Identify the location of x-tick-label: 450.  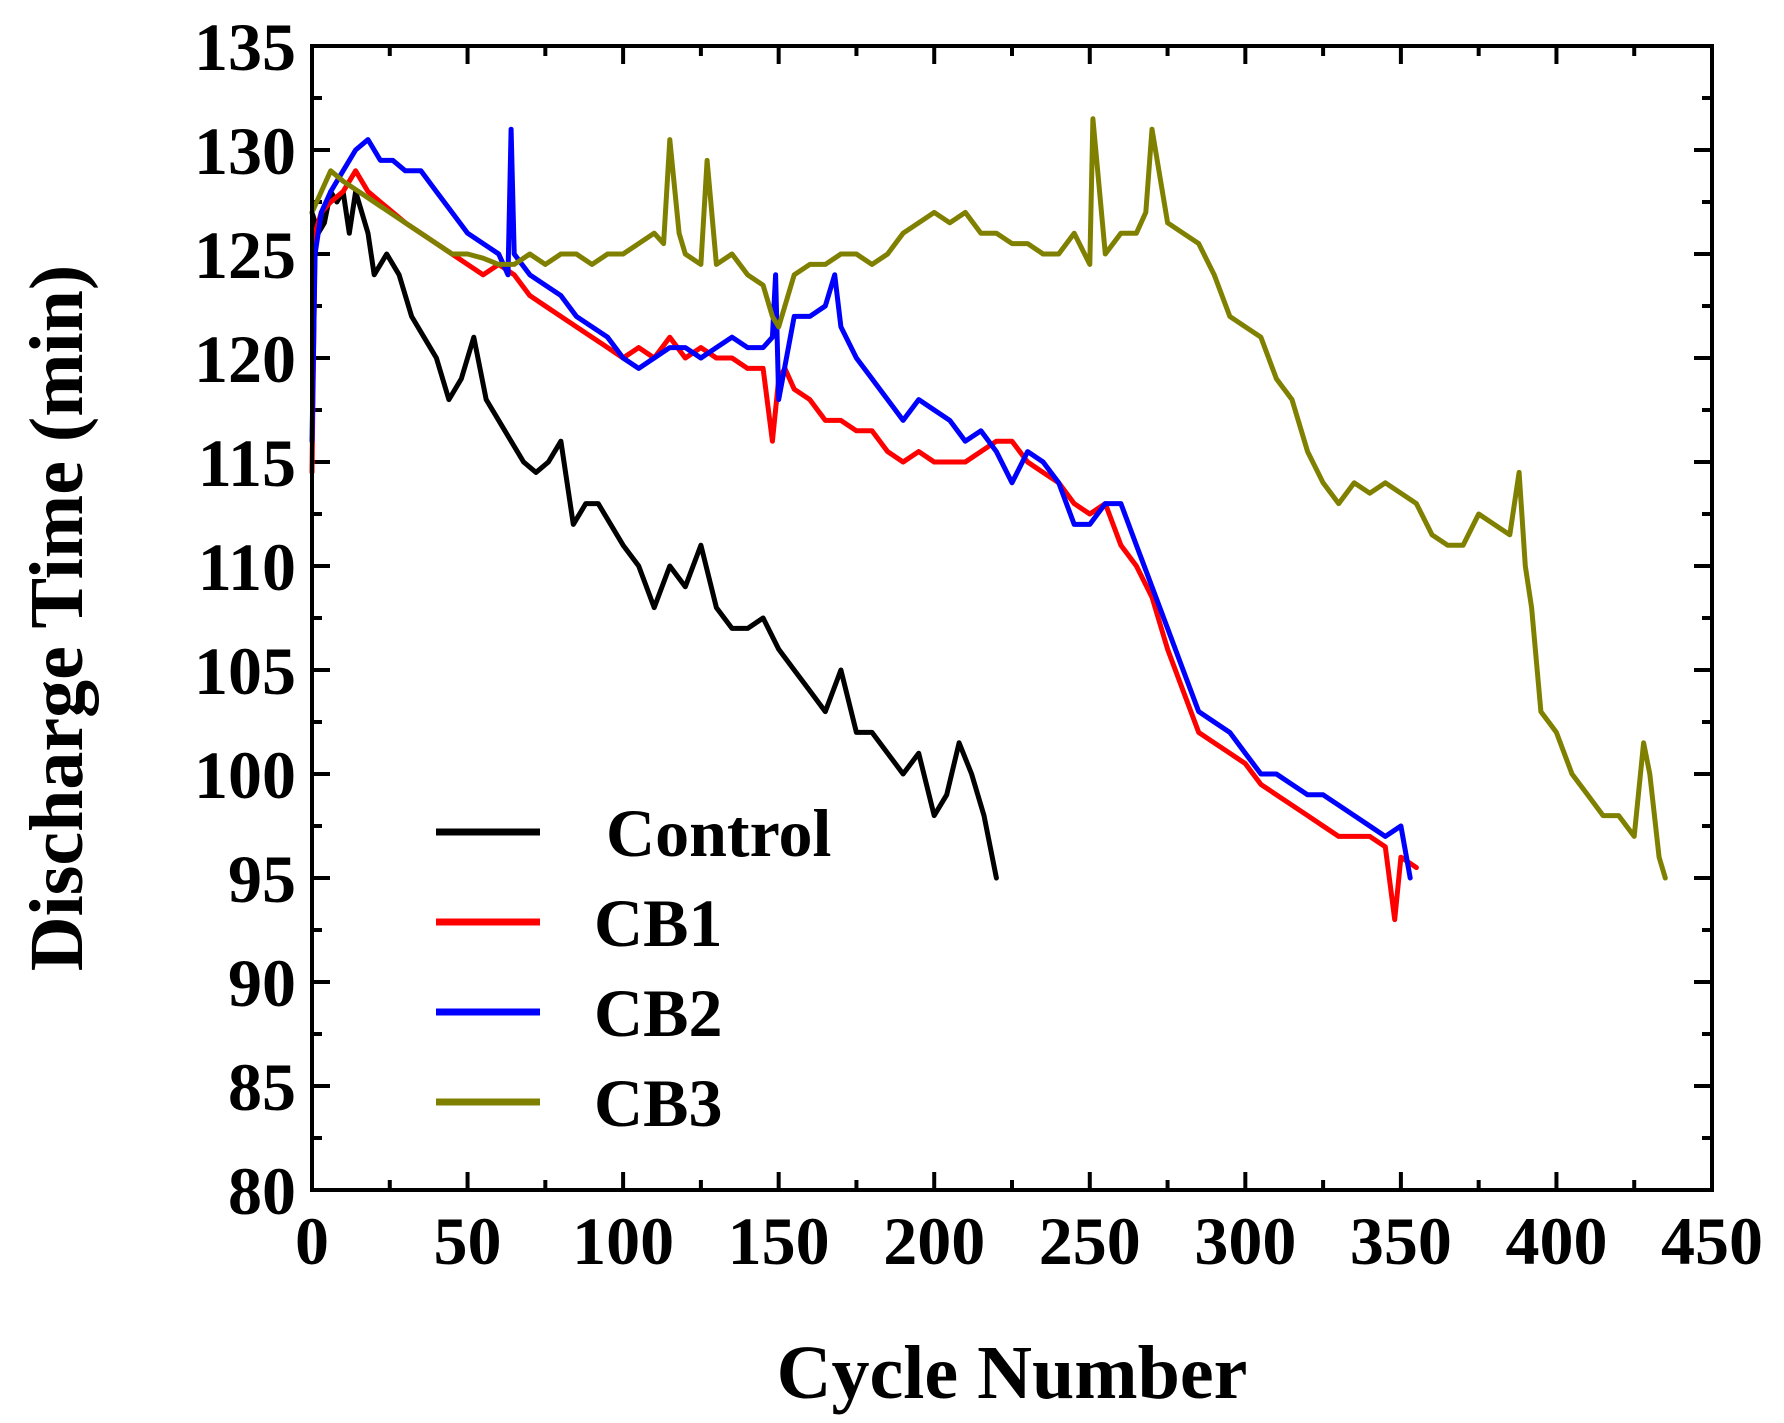
(1712, 1241).